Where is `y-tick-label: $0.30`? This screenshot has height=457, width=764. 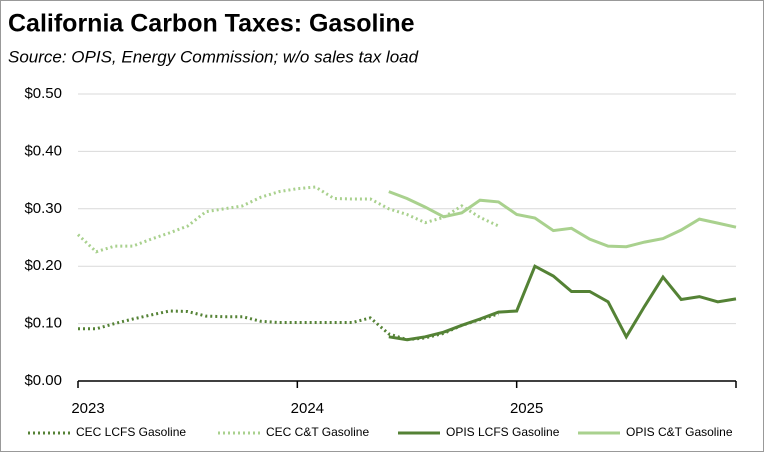
y-tick-label: $0.30 is located at coordinates (43, 208).